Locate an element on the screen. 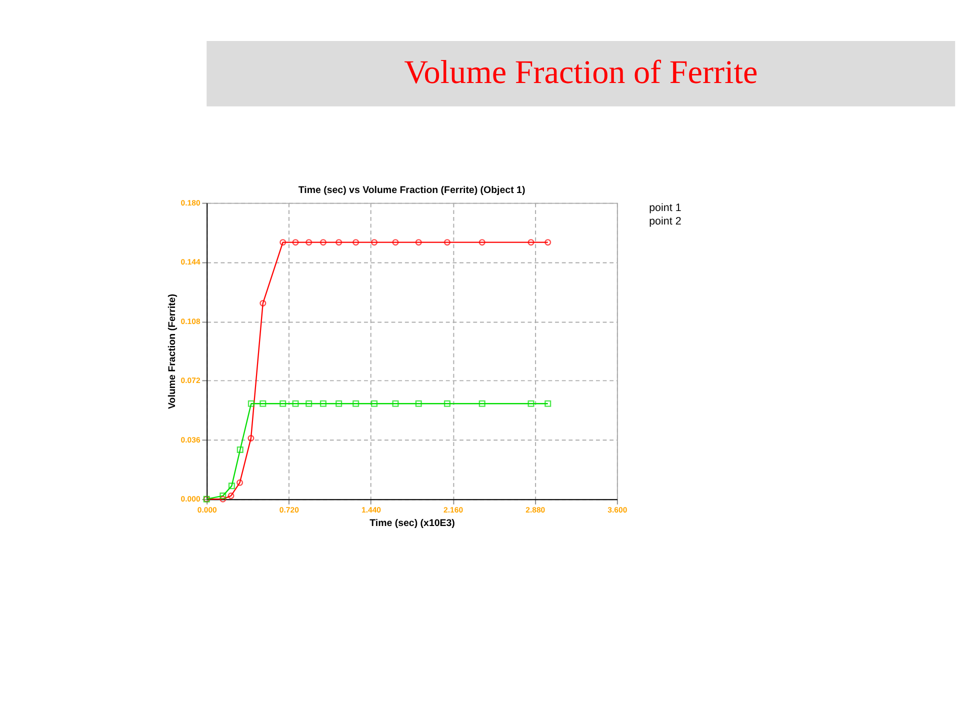  y-tick-label: 0.180 is located at coordinates (190, 203).